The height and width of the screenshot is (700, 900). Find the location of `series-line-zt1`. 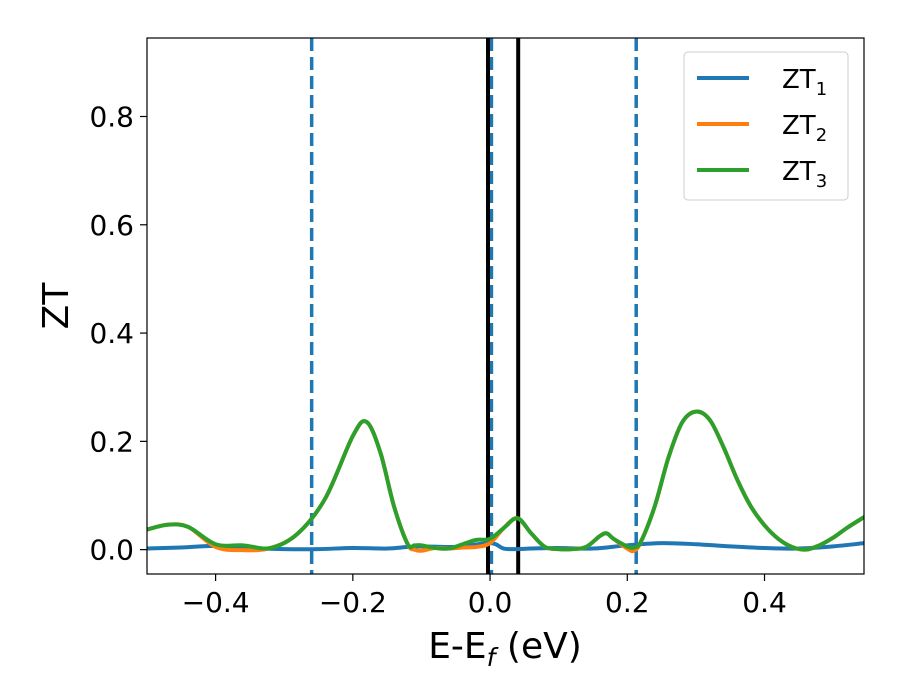

series-line-zt1 is located at coordinates (505, 546).